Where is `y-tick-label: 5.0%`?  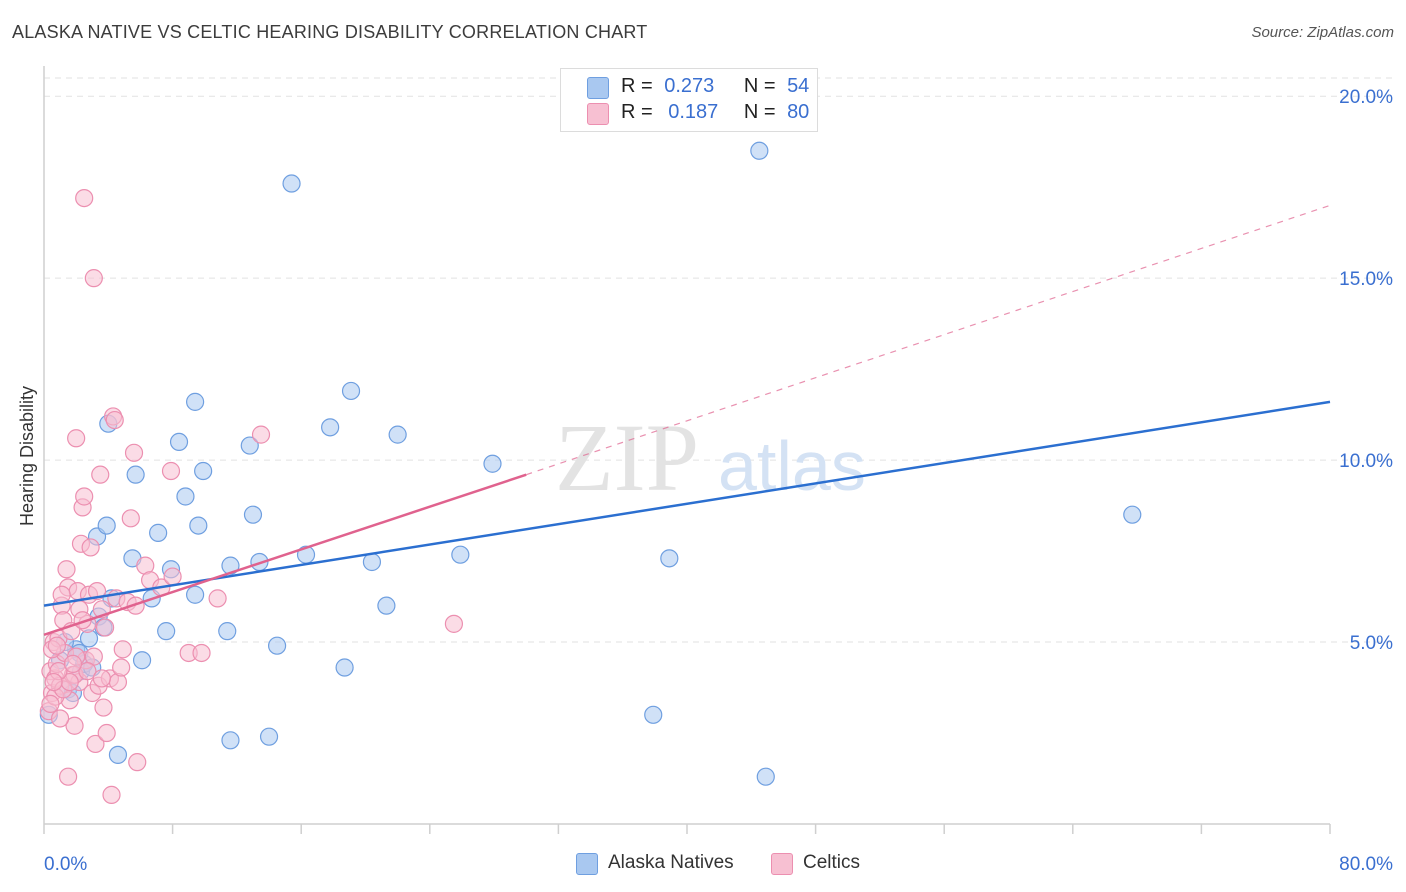 y-tick-label: 5.0% is located at coordinates (1371, 643).